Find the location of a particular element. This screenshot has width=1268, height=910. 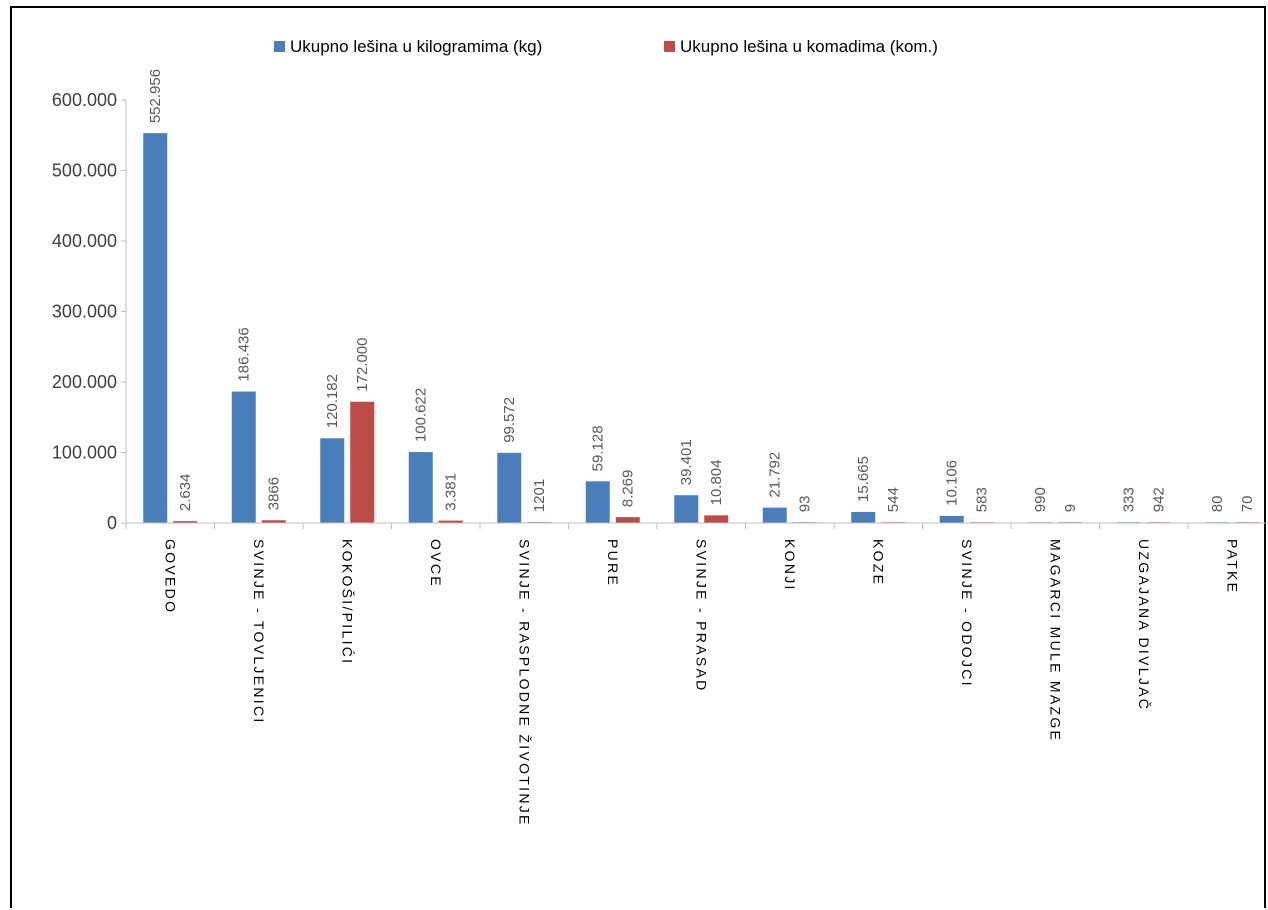

category-label: KOZE is located at coordinates (878, 562).